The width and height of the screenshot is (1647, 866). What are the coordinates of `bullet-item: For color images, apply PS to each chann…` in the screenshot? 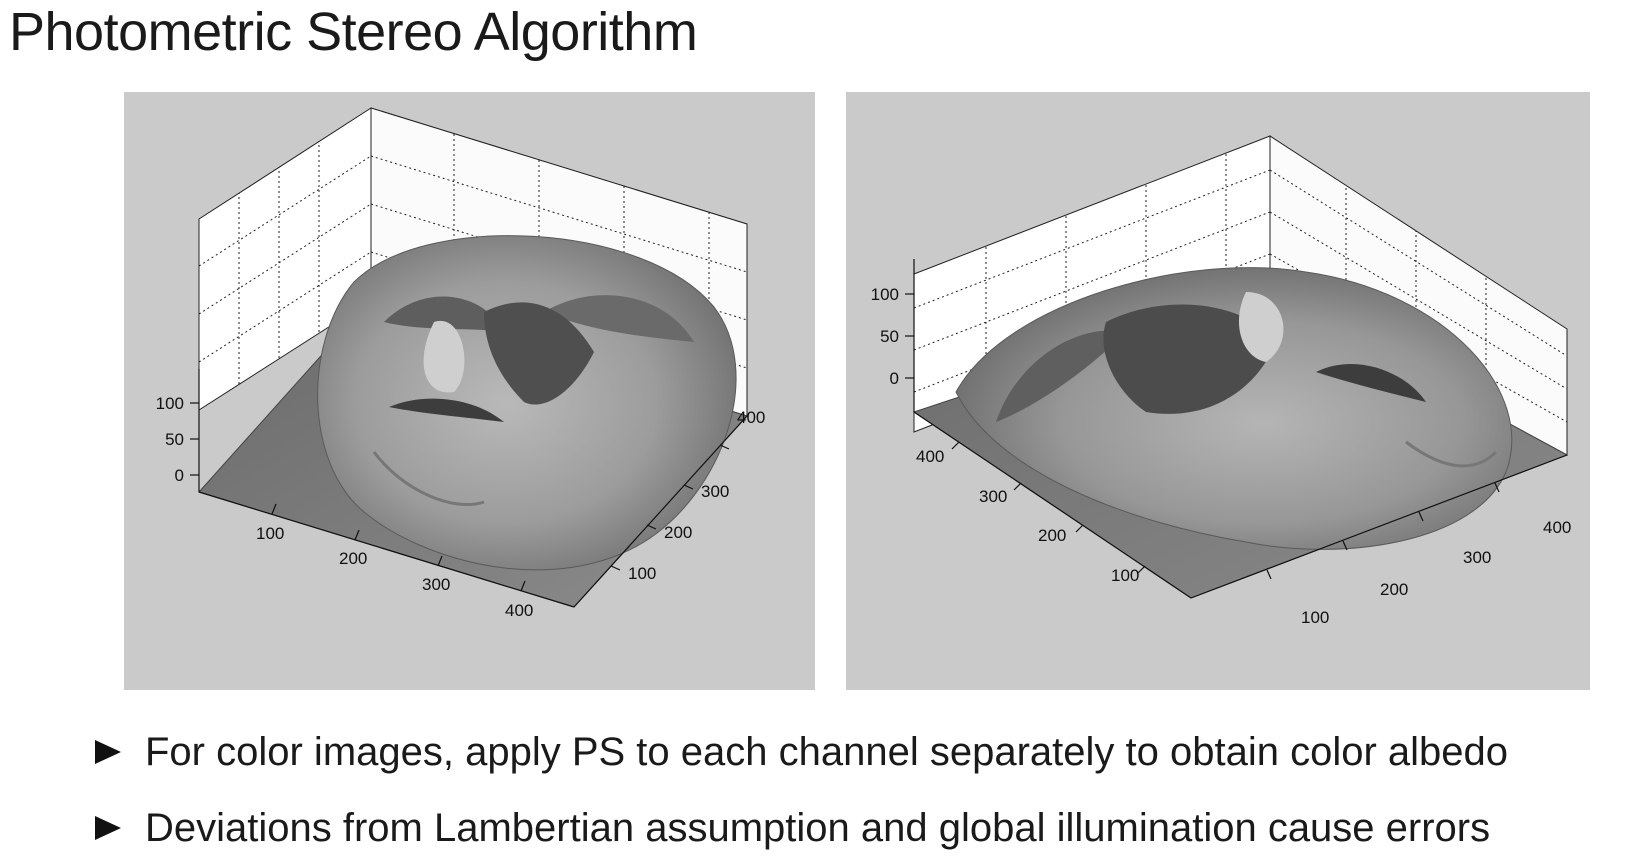 It's located at (801, 752).